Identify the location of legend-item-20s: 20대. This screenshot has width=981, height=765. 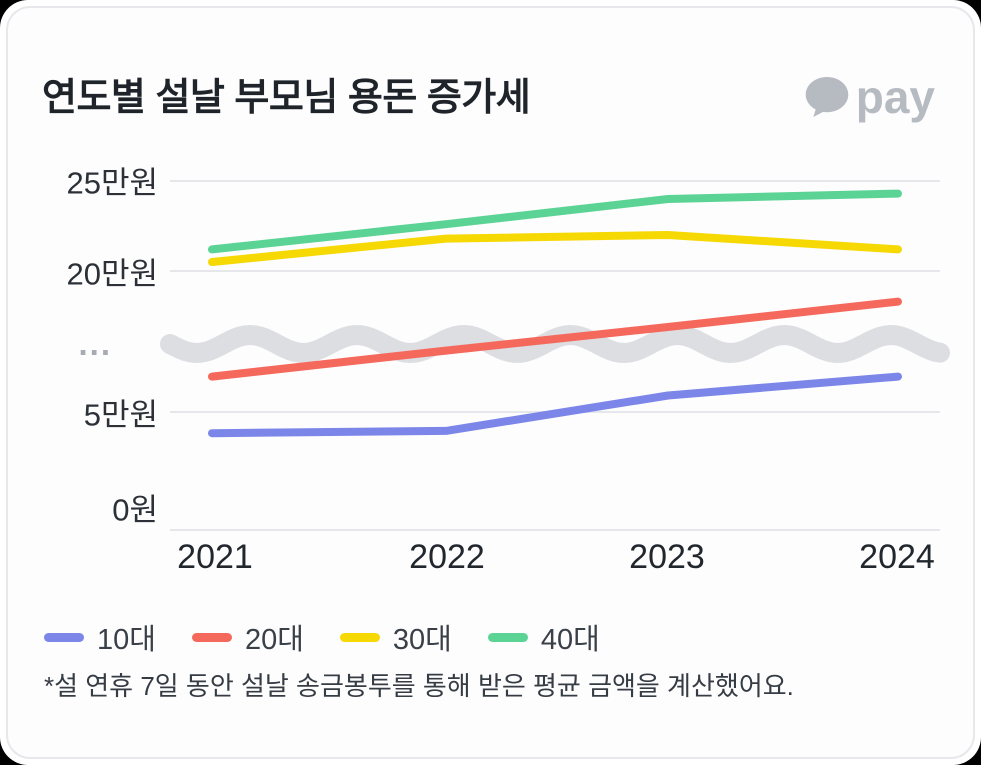
(247, 637).